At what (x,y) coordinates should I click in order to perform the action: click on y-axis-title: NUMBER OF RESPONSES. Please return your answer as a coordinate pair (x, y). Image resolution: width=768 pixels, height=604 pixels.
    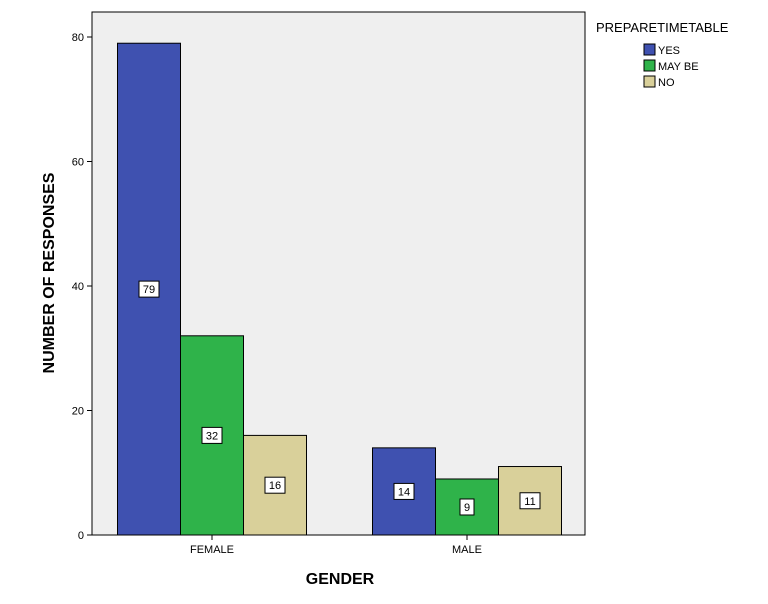
    Looking at the image, I should click on (49, 272).